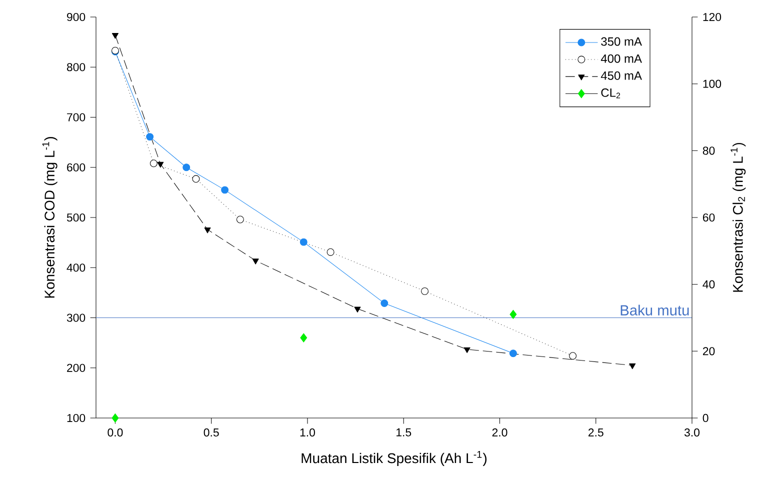 This screenshot has height=494, width=779. Describe the element at coordinates (76, 318) in the screenshot. I see `y-tick-label: 300` at that location.